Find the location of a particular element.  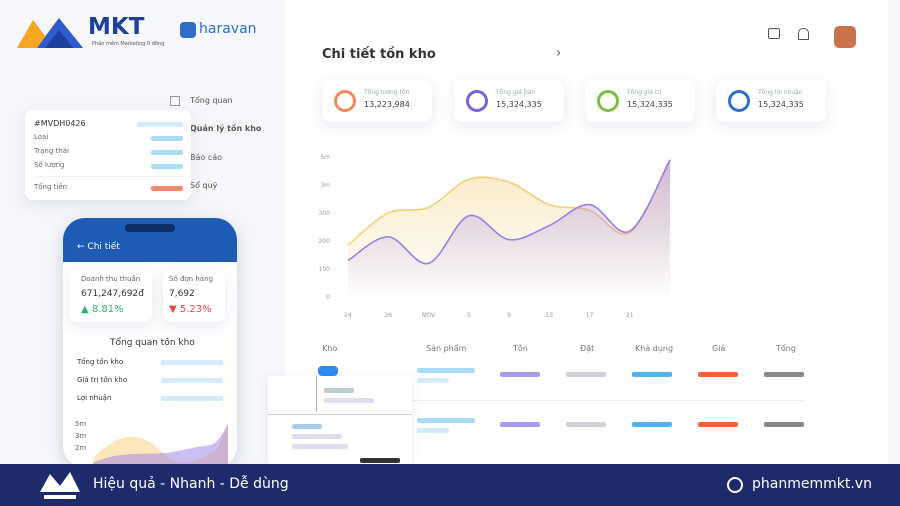

stat-card: Tổng giá bán 15,324,335 is located at coordinates (509, 101).